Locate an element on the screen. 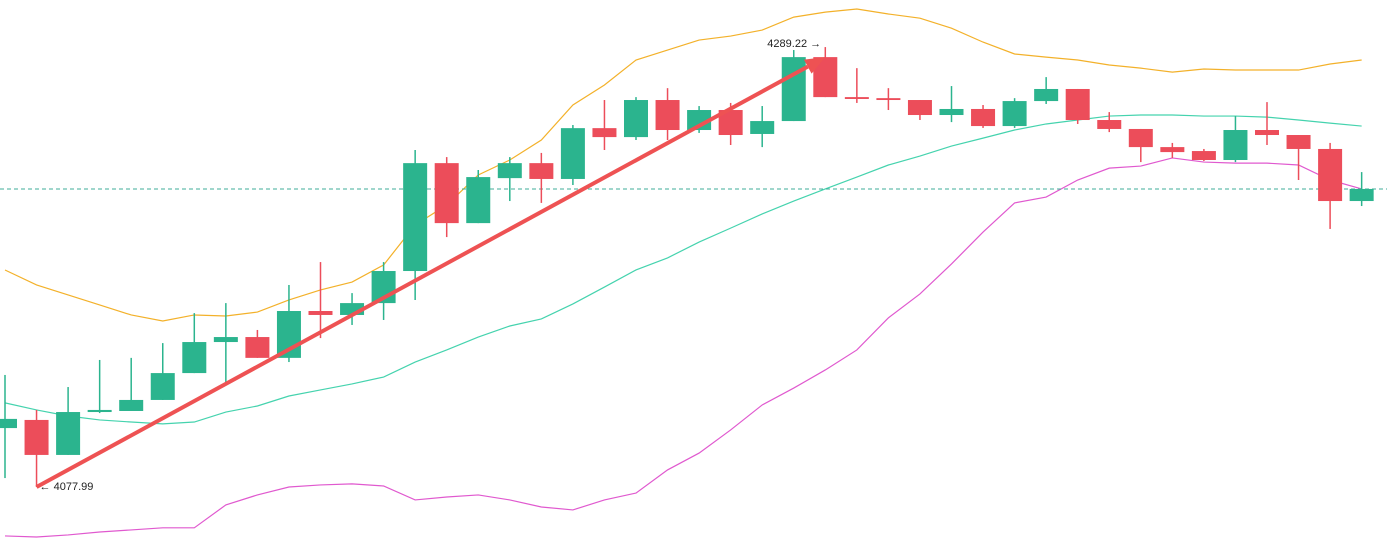  trend-arrow-head is located at coordinates (814, 65).